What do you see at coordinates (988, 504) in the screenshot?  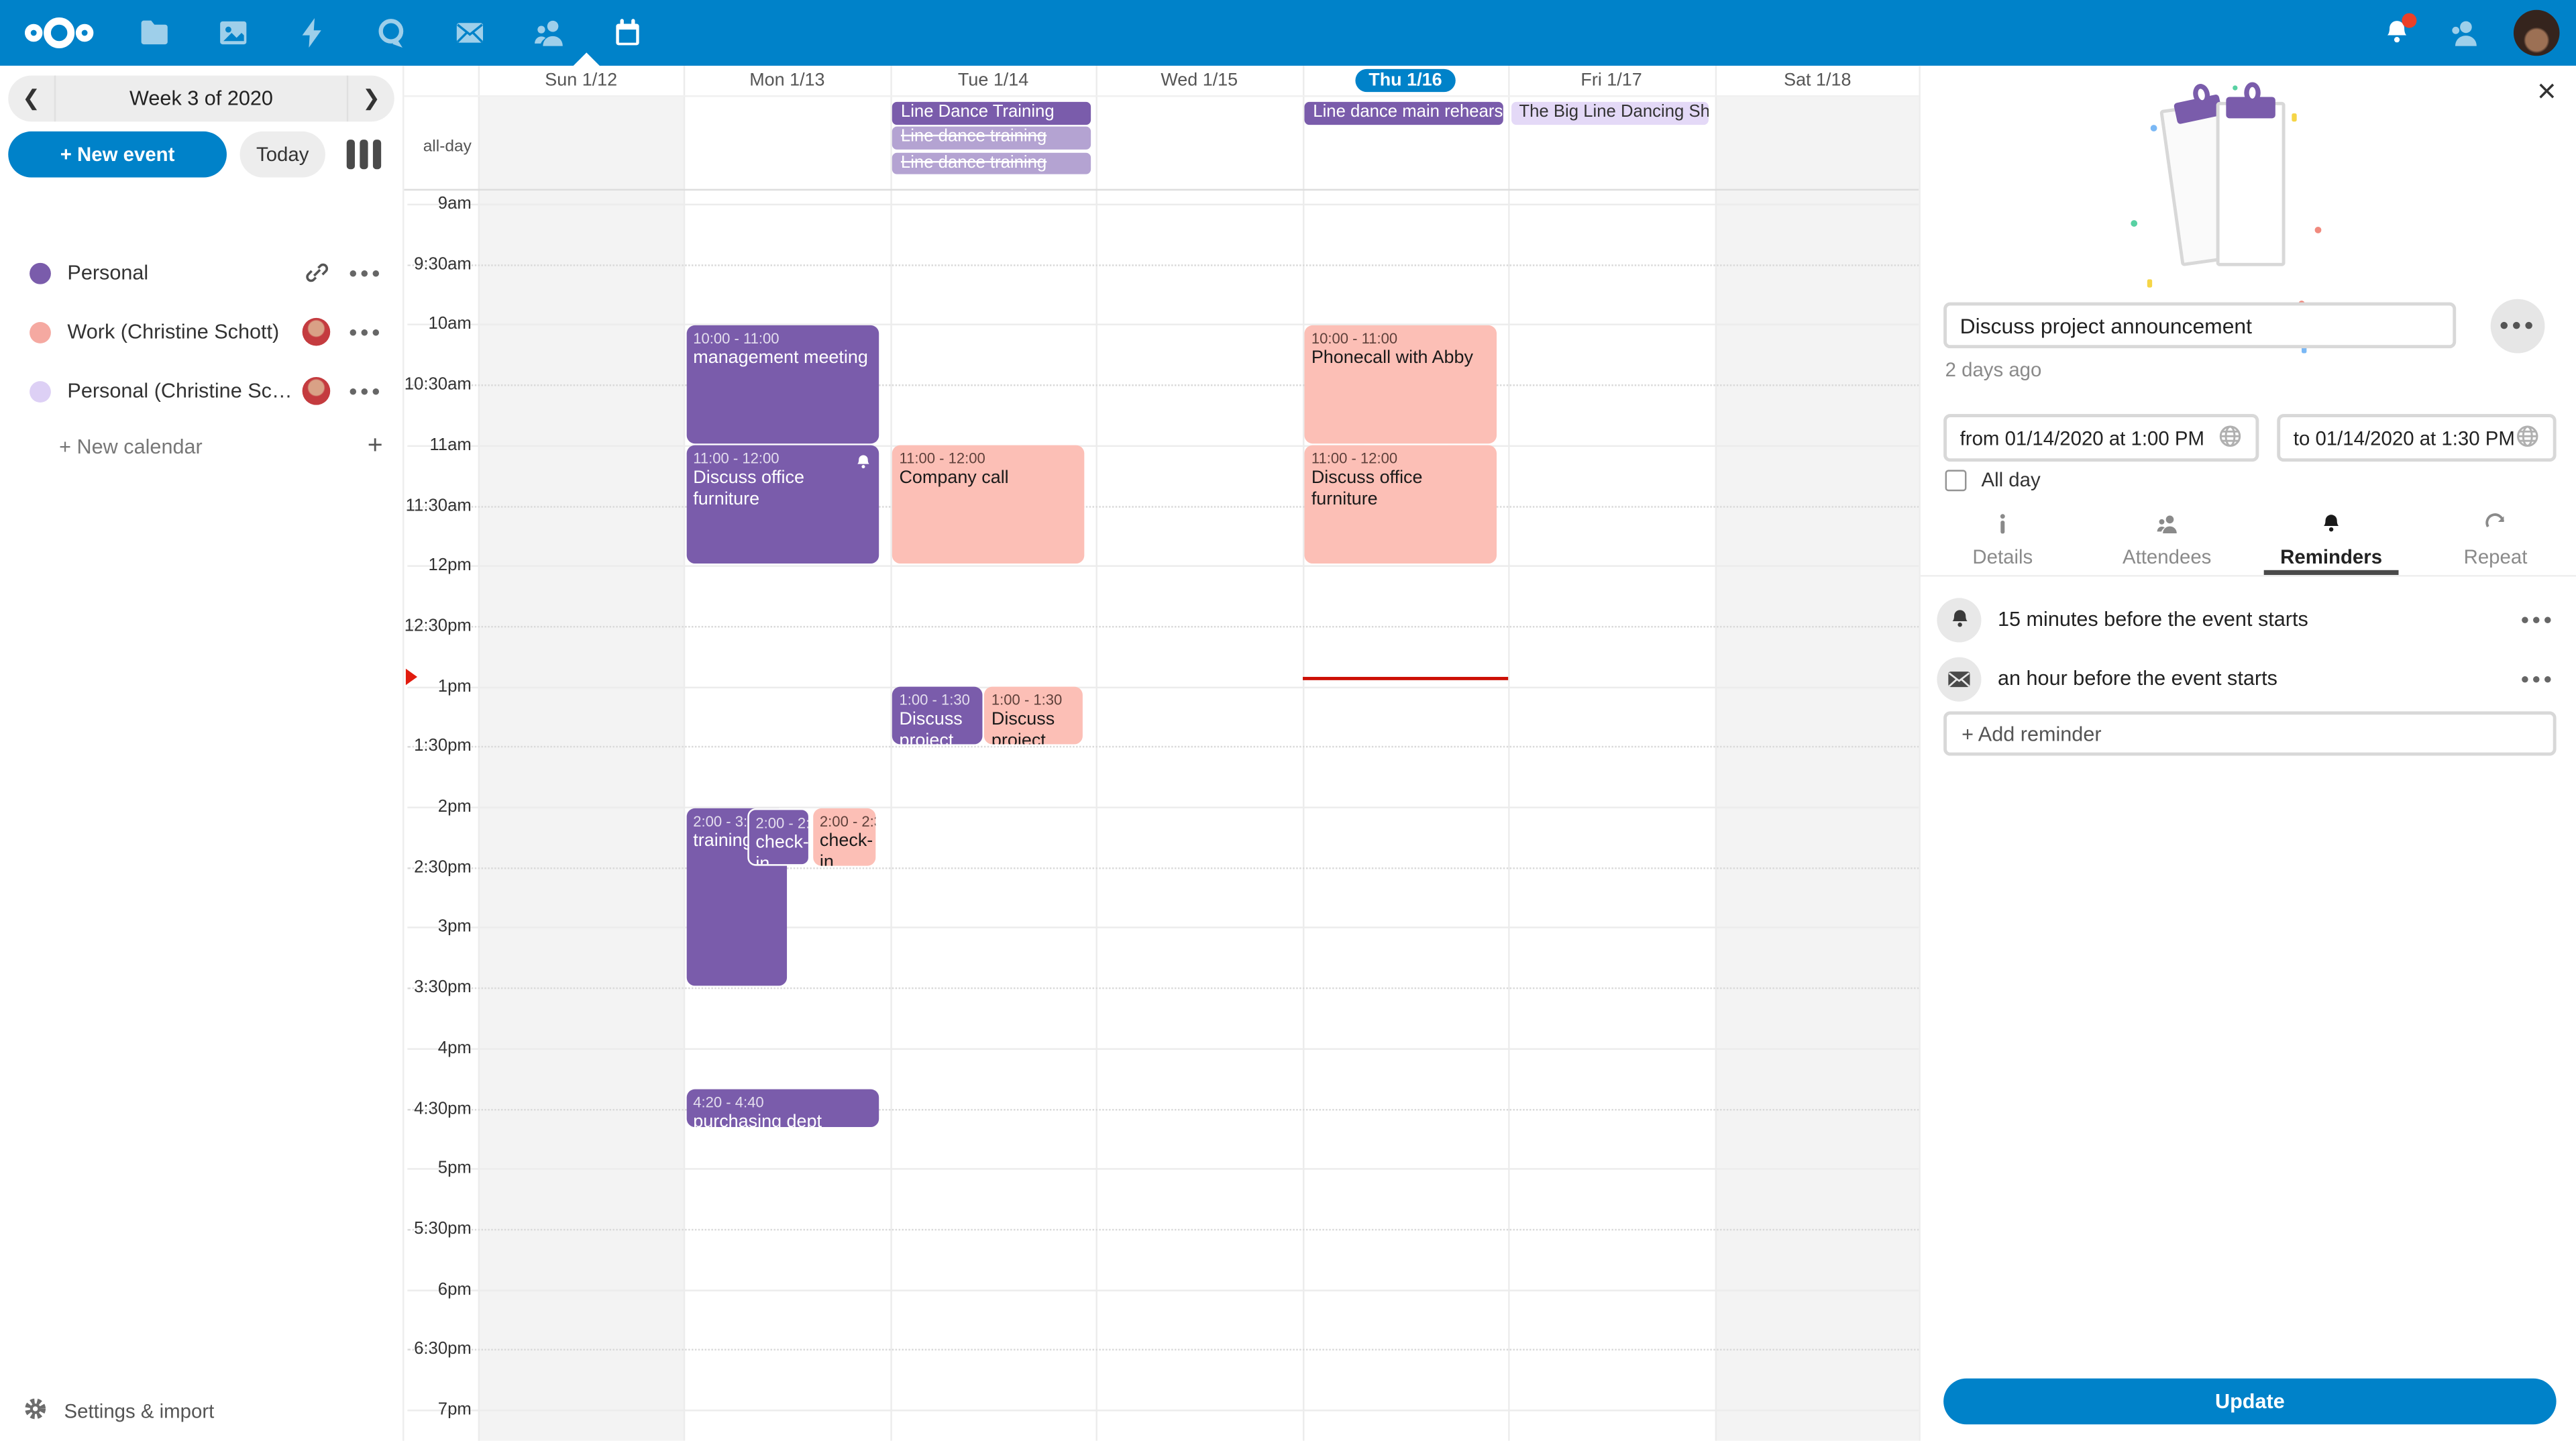 I see `calendar-event: 11:00 - 12:00 Company call` at bounding box center [988, 504].